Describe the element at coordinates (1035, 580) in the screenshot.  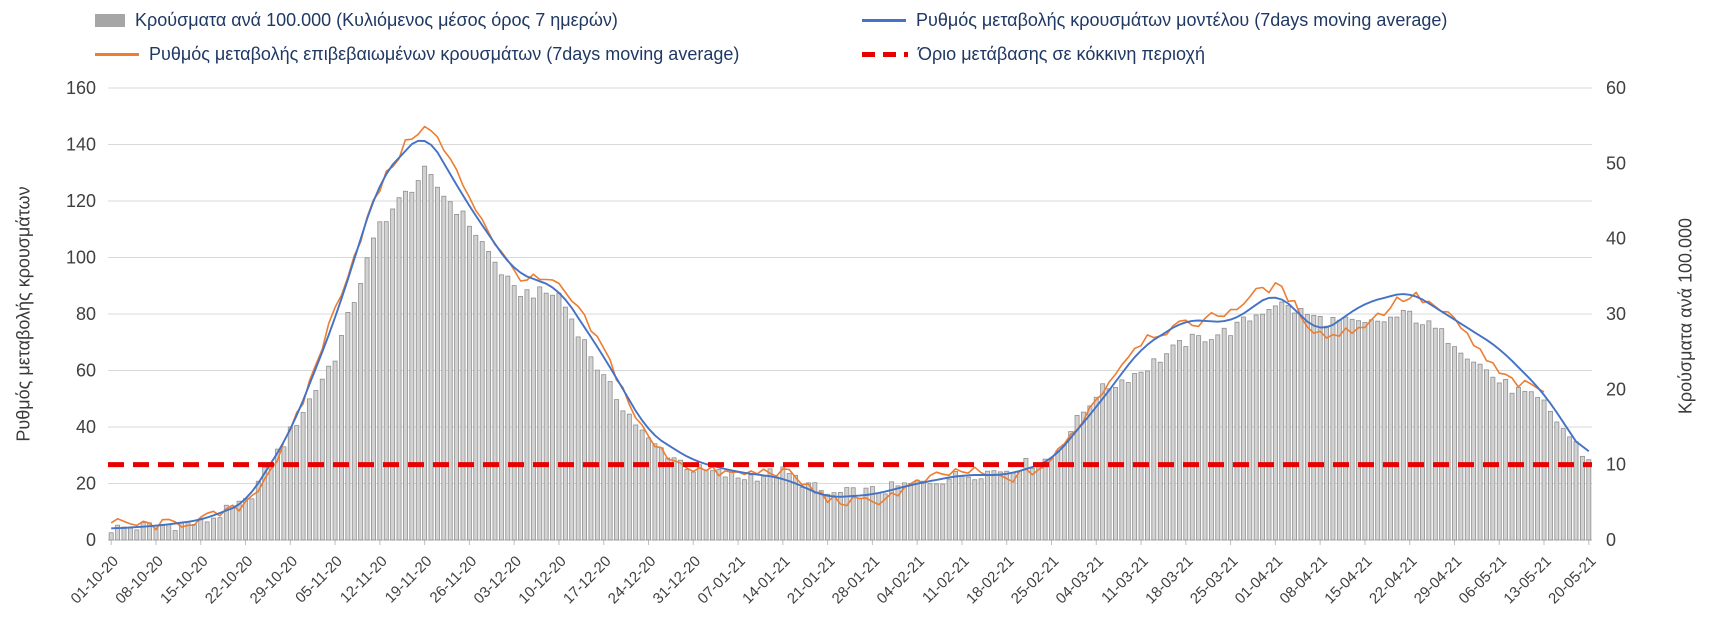
I see `svg-text: 25-02-21` at that location.